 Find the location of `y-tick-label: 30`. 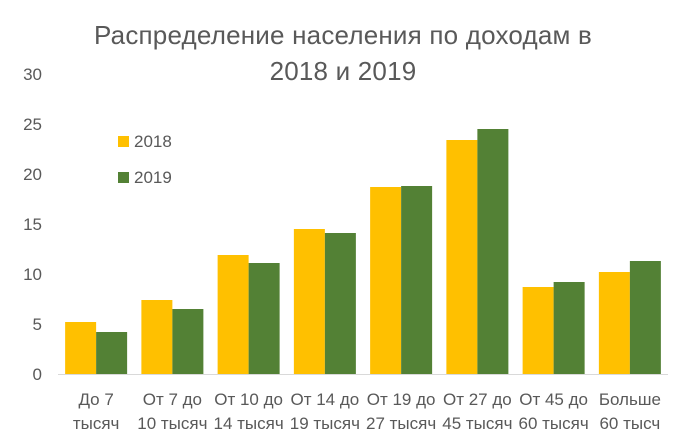

y-tick-label: 30 is located at coordinates (32, 74).